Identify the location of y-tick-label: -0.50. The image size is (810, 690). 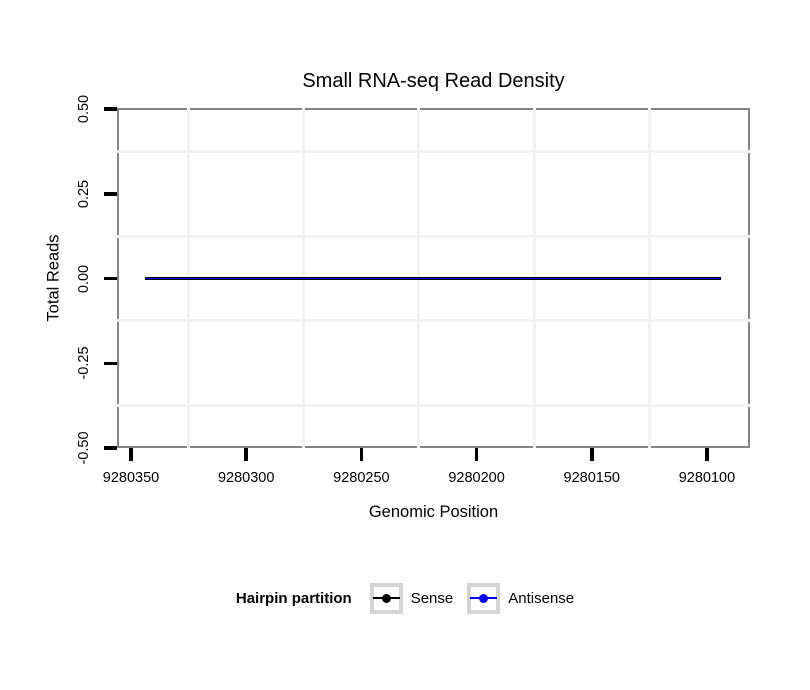
(84, 448).